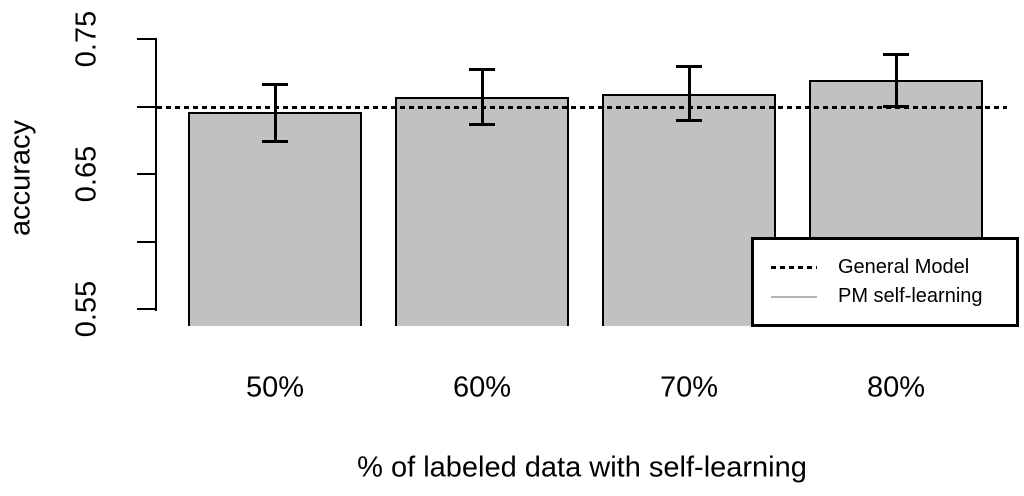 The height and width of the screenshot is (496, 1024). What do you see at coordinates (86, 39) in the screenshot?
I see `y-tick-label: 0.75` at bounding box center [86, 39].